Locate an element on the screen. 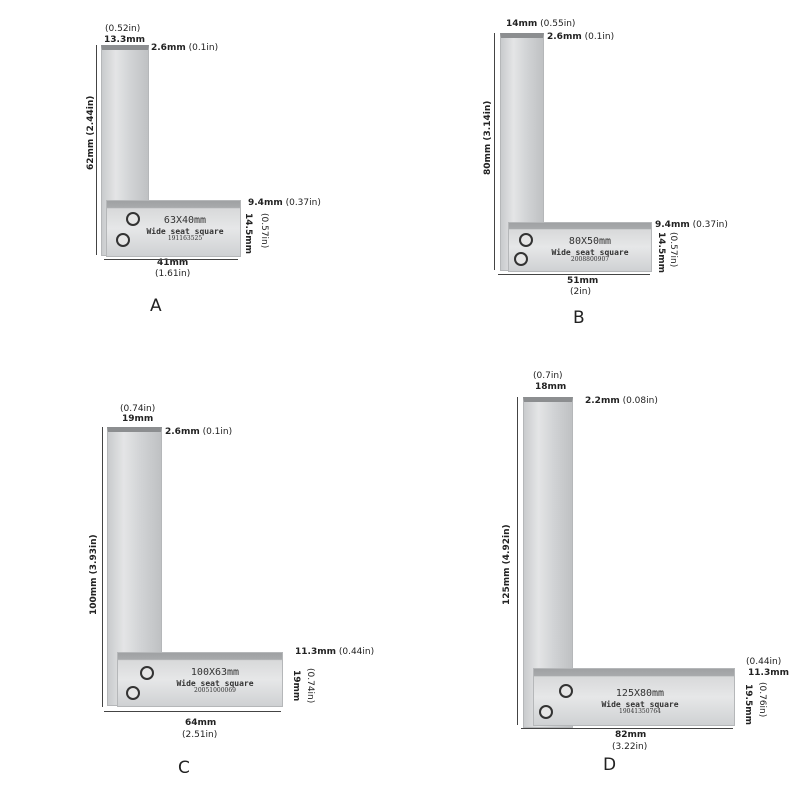 The width and height of the screenshot is (800, 800). dim-label: (0.08in) is located at coordinates (640, 401).